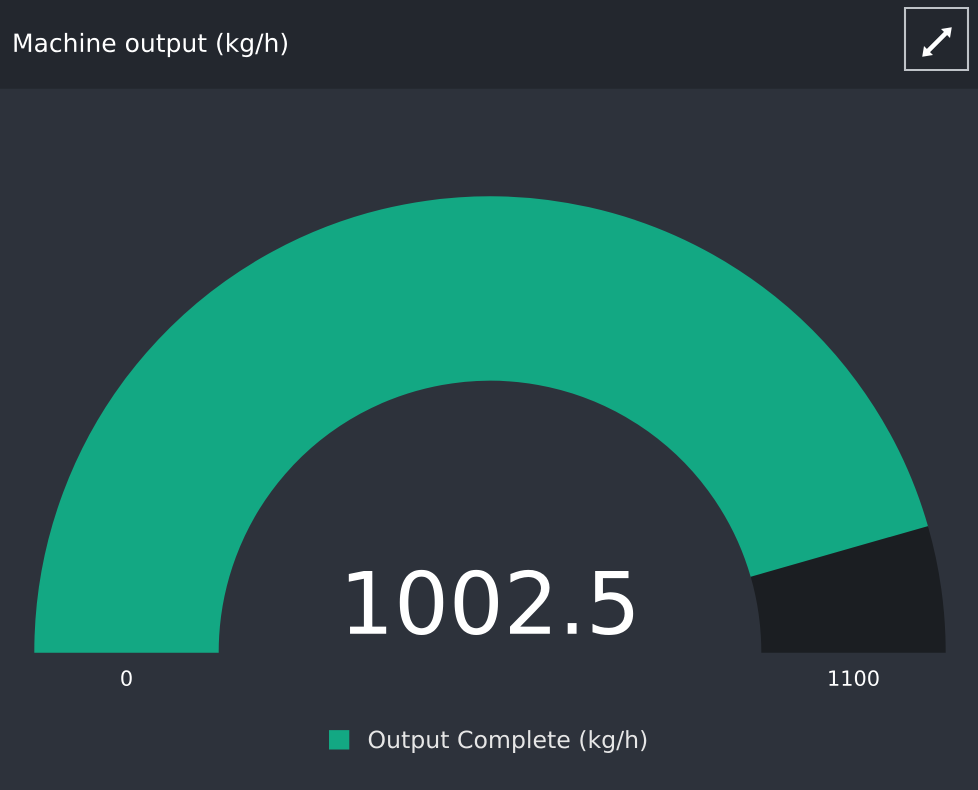 This screenshot has height=790, width=978. I want to click on data-label: 1002.5, so click(491, 602).